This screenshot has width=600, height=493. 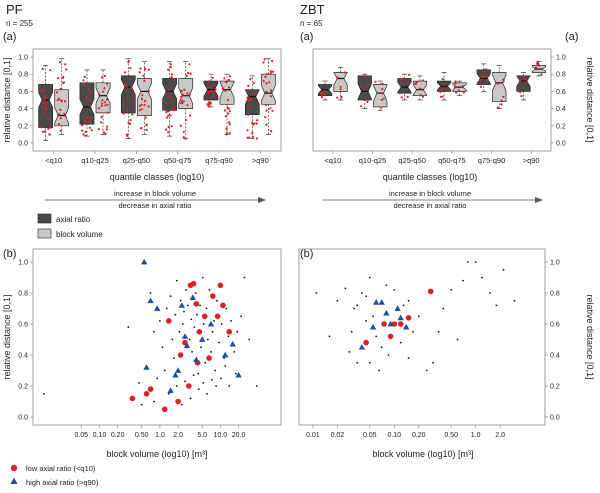 I want to click on x-tick-label: q75-q90, so click(x=492, y=160).